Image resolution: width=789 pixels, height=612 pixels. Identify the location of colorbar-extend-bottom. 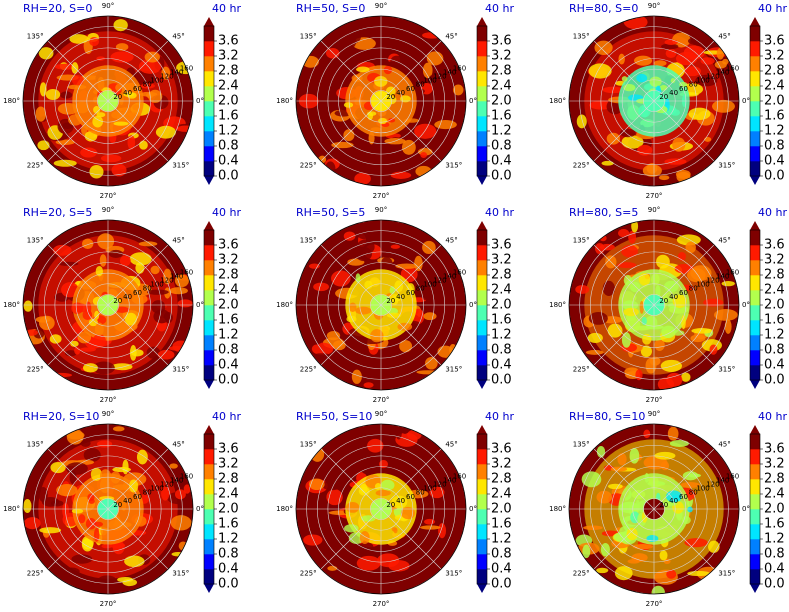
(209, 588).